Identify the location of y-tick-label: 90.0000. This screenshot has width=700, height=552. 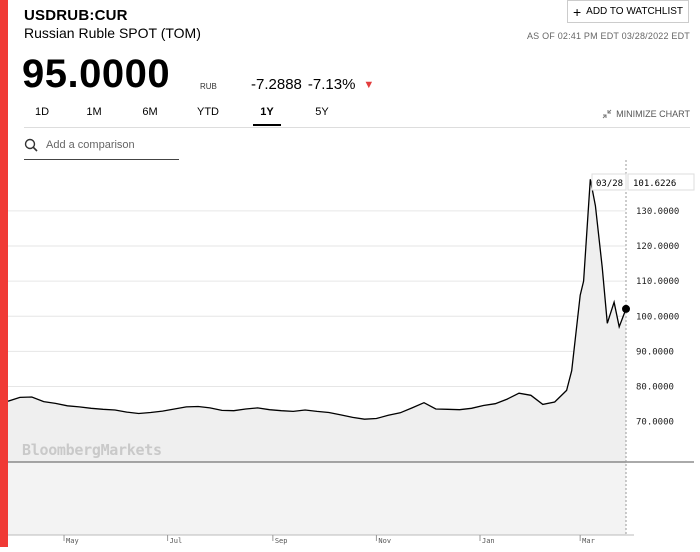
(655, 352).